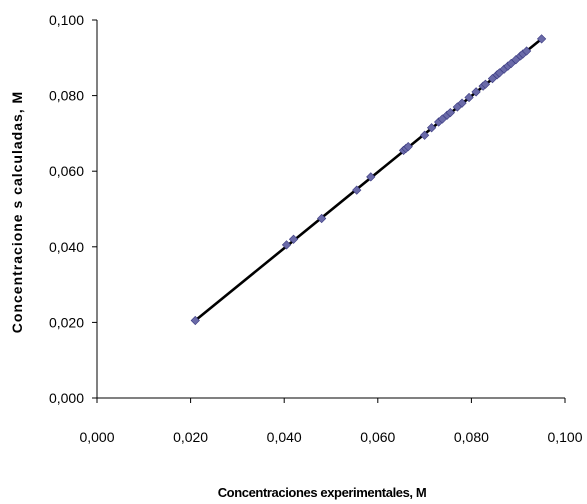 The height and width of the screenshot is (504, 587). I want to click on y-tick-label: 0,080, so click(66, 96).